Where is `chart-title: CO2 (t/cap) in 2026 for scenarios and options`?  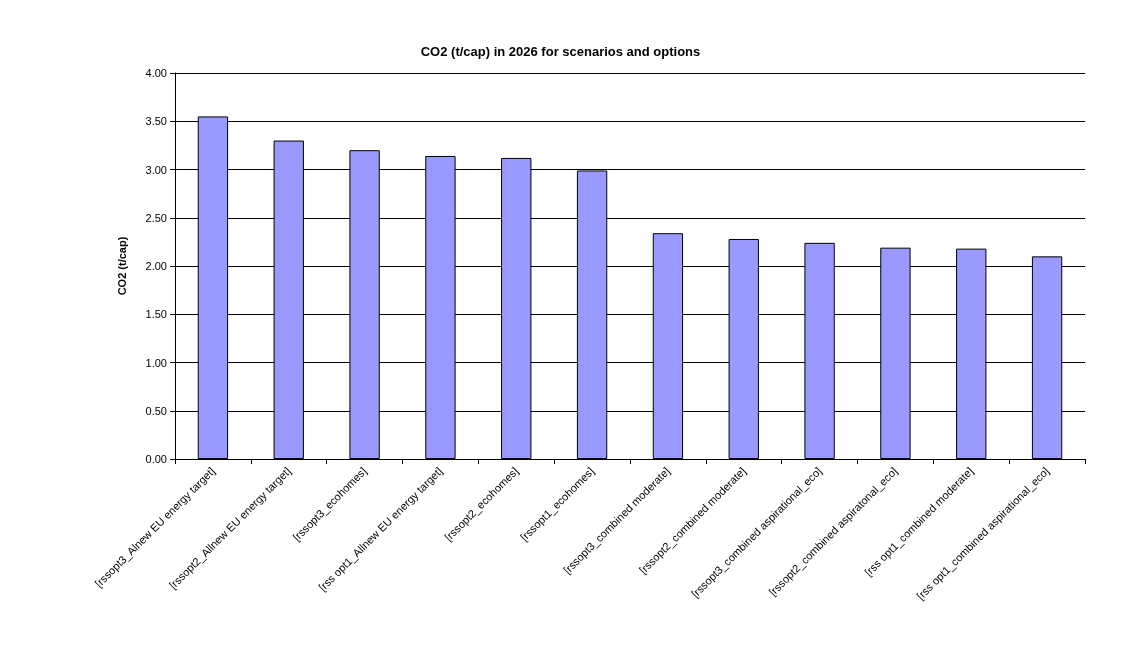
chart-title: CO2 (t/cap) in 2026 for scenarios and options is located at coordinates (560, 51).